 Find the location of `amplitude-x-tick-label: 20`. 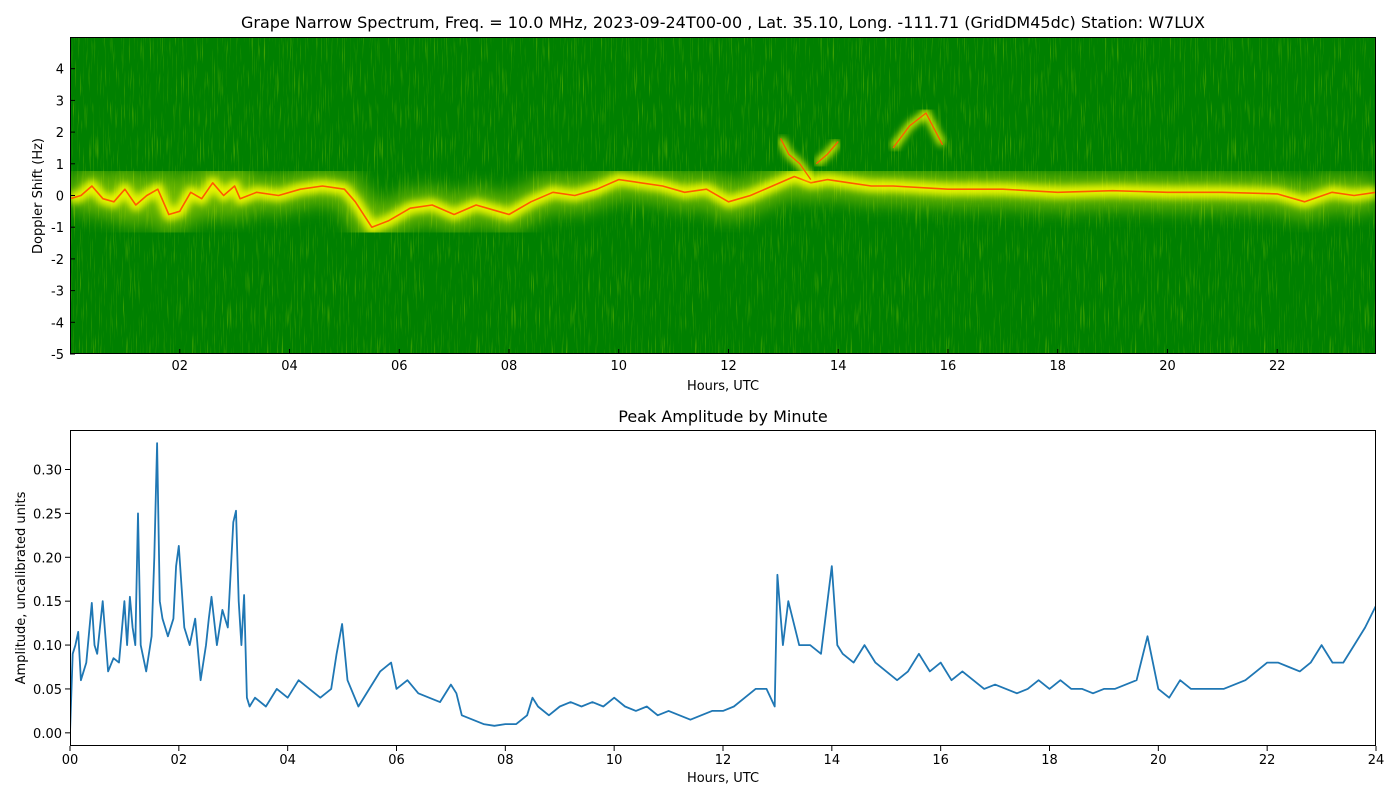

amplitude-x-tick-label: 20 is located at coordinates (1158, 760).